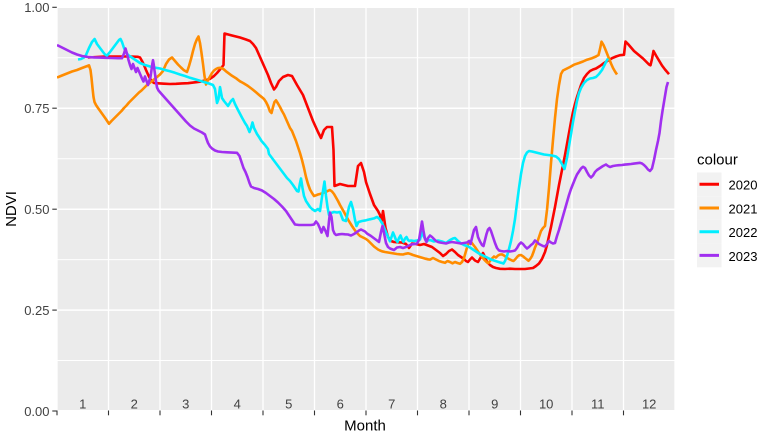 This screenshot has width=773, height=447. I want to click on svg-text: 6, so click(340, 404).